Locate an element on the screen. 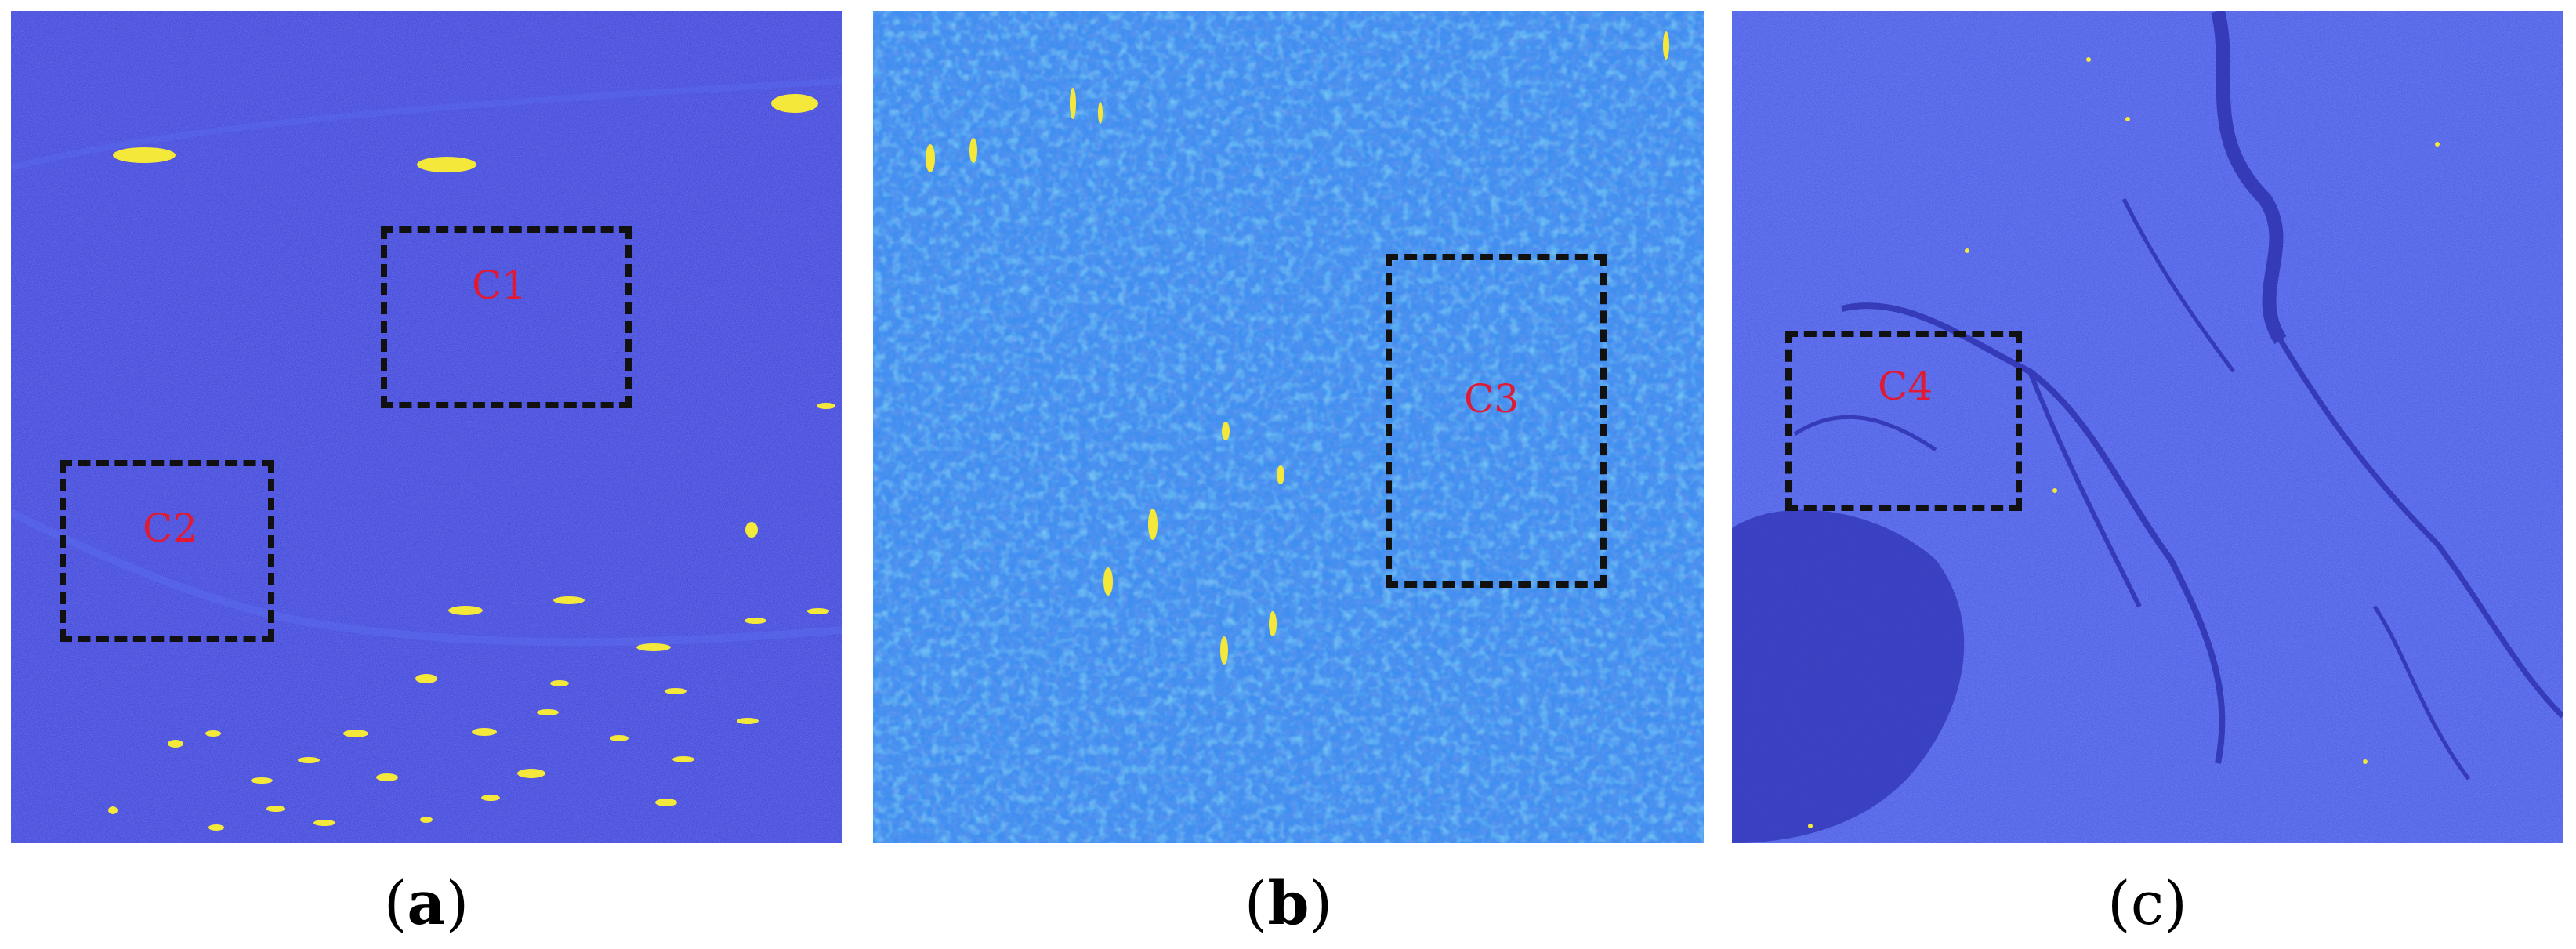 This screenshot has height=949, width=2576. caption-a-open: ( is located at coordinates (395, 903).